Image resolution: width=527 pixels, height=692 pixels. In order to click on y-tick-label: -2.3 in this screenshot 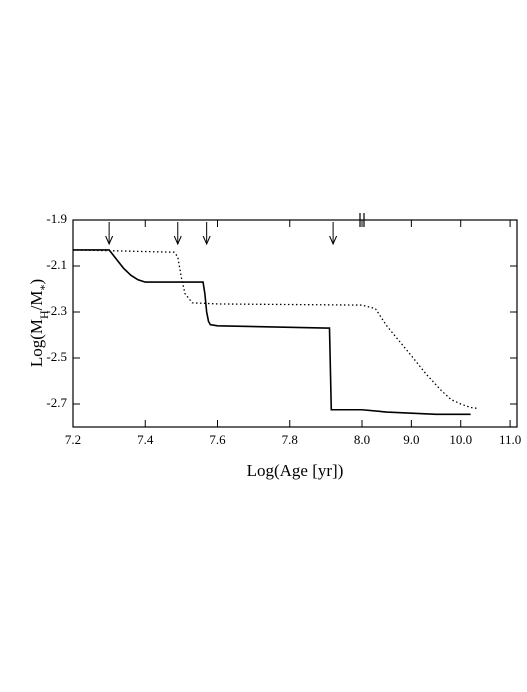, I will do `click(56, 310)`.